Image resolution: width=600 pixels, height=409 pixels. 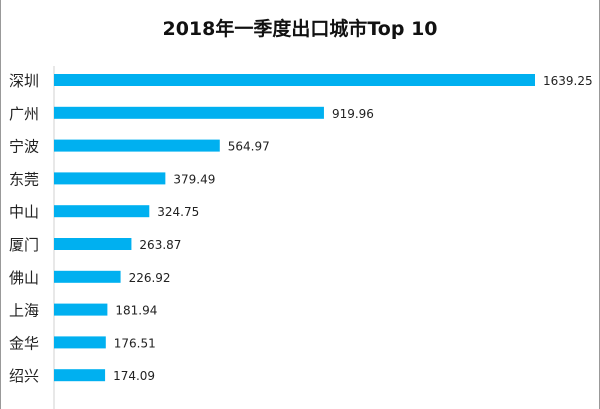 What do you see at coordinates (150, 278) in the screenshot?
I see `data-label: 226.92` at bounding box center [150, 278].